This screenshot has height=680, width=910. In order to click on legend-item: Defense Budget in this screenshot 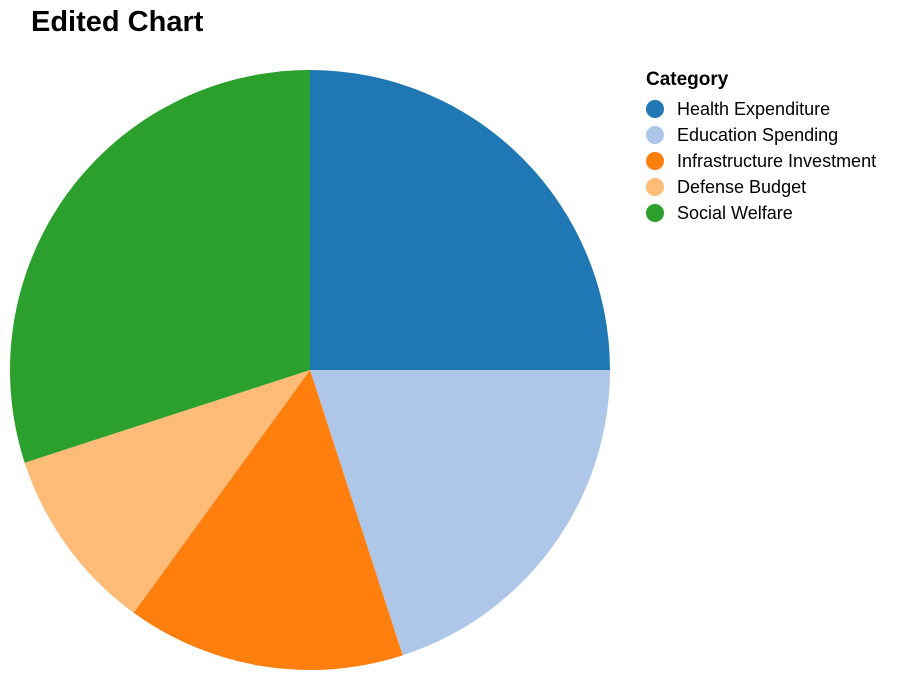, I will do `click(761, 187)`.